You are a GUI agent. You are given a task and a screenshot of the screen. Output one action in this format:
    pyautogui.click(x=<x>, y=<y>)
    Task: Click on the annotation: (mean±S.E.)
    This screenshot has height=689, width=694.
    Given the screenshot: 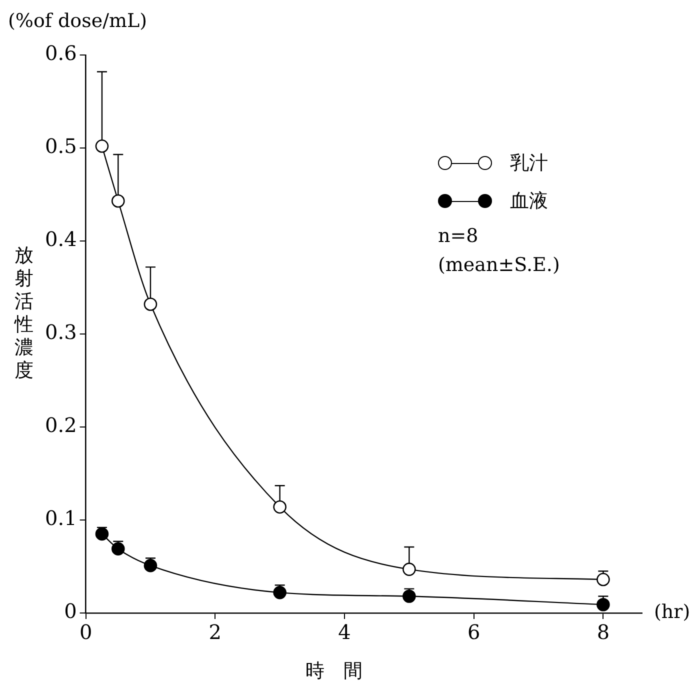 What is the action you would take?
    pyautogui.click(x=499, y=265)
    